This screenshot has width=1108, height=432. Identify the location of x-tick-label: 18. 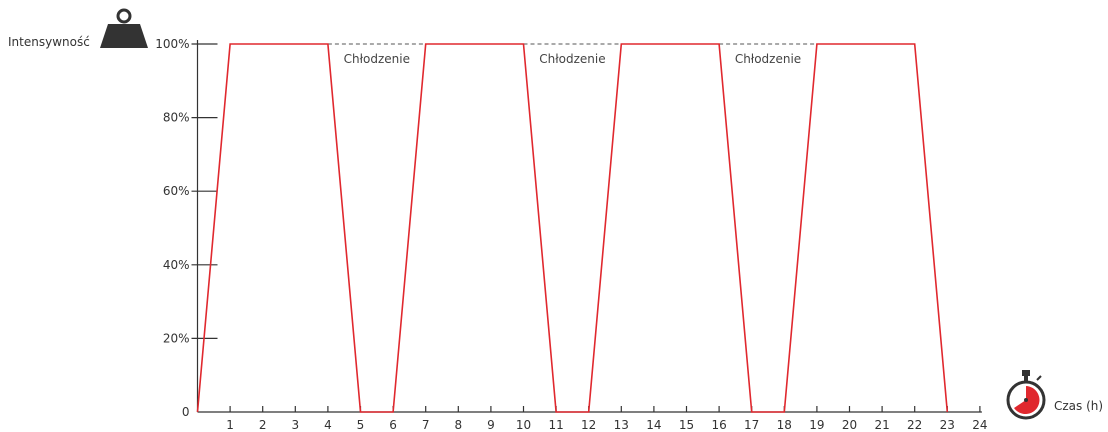
(784, 425).